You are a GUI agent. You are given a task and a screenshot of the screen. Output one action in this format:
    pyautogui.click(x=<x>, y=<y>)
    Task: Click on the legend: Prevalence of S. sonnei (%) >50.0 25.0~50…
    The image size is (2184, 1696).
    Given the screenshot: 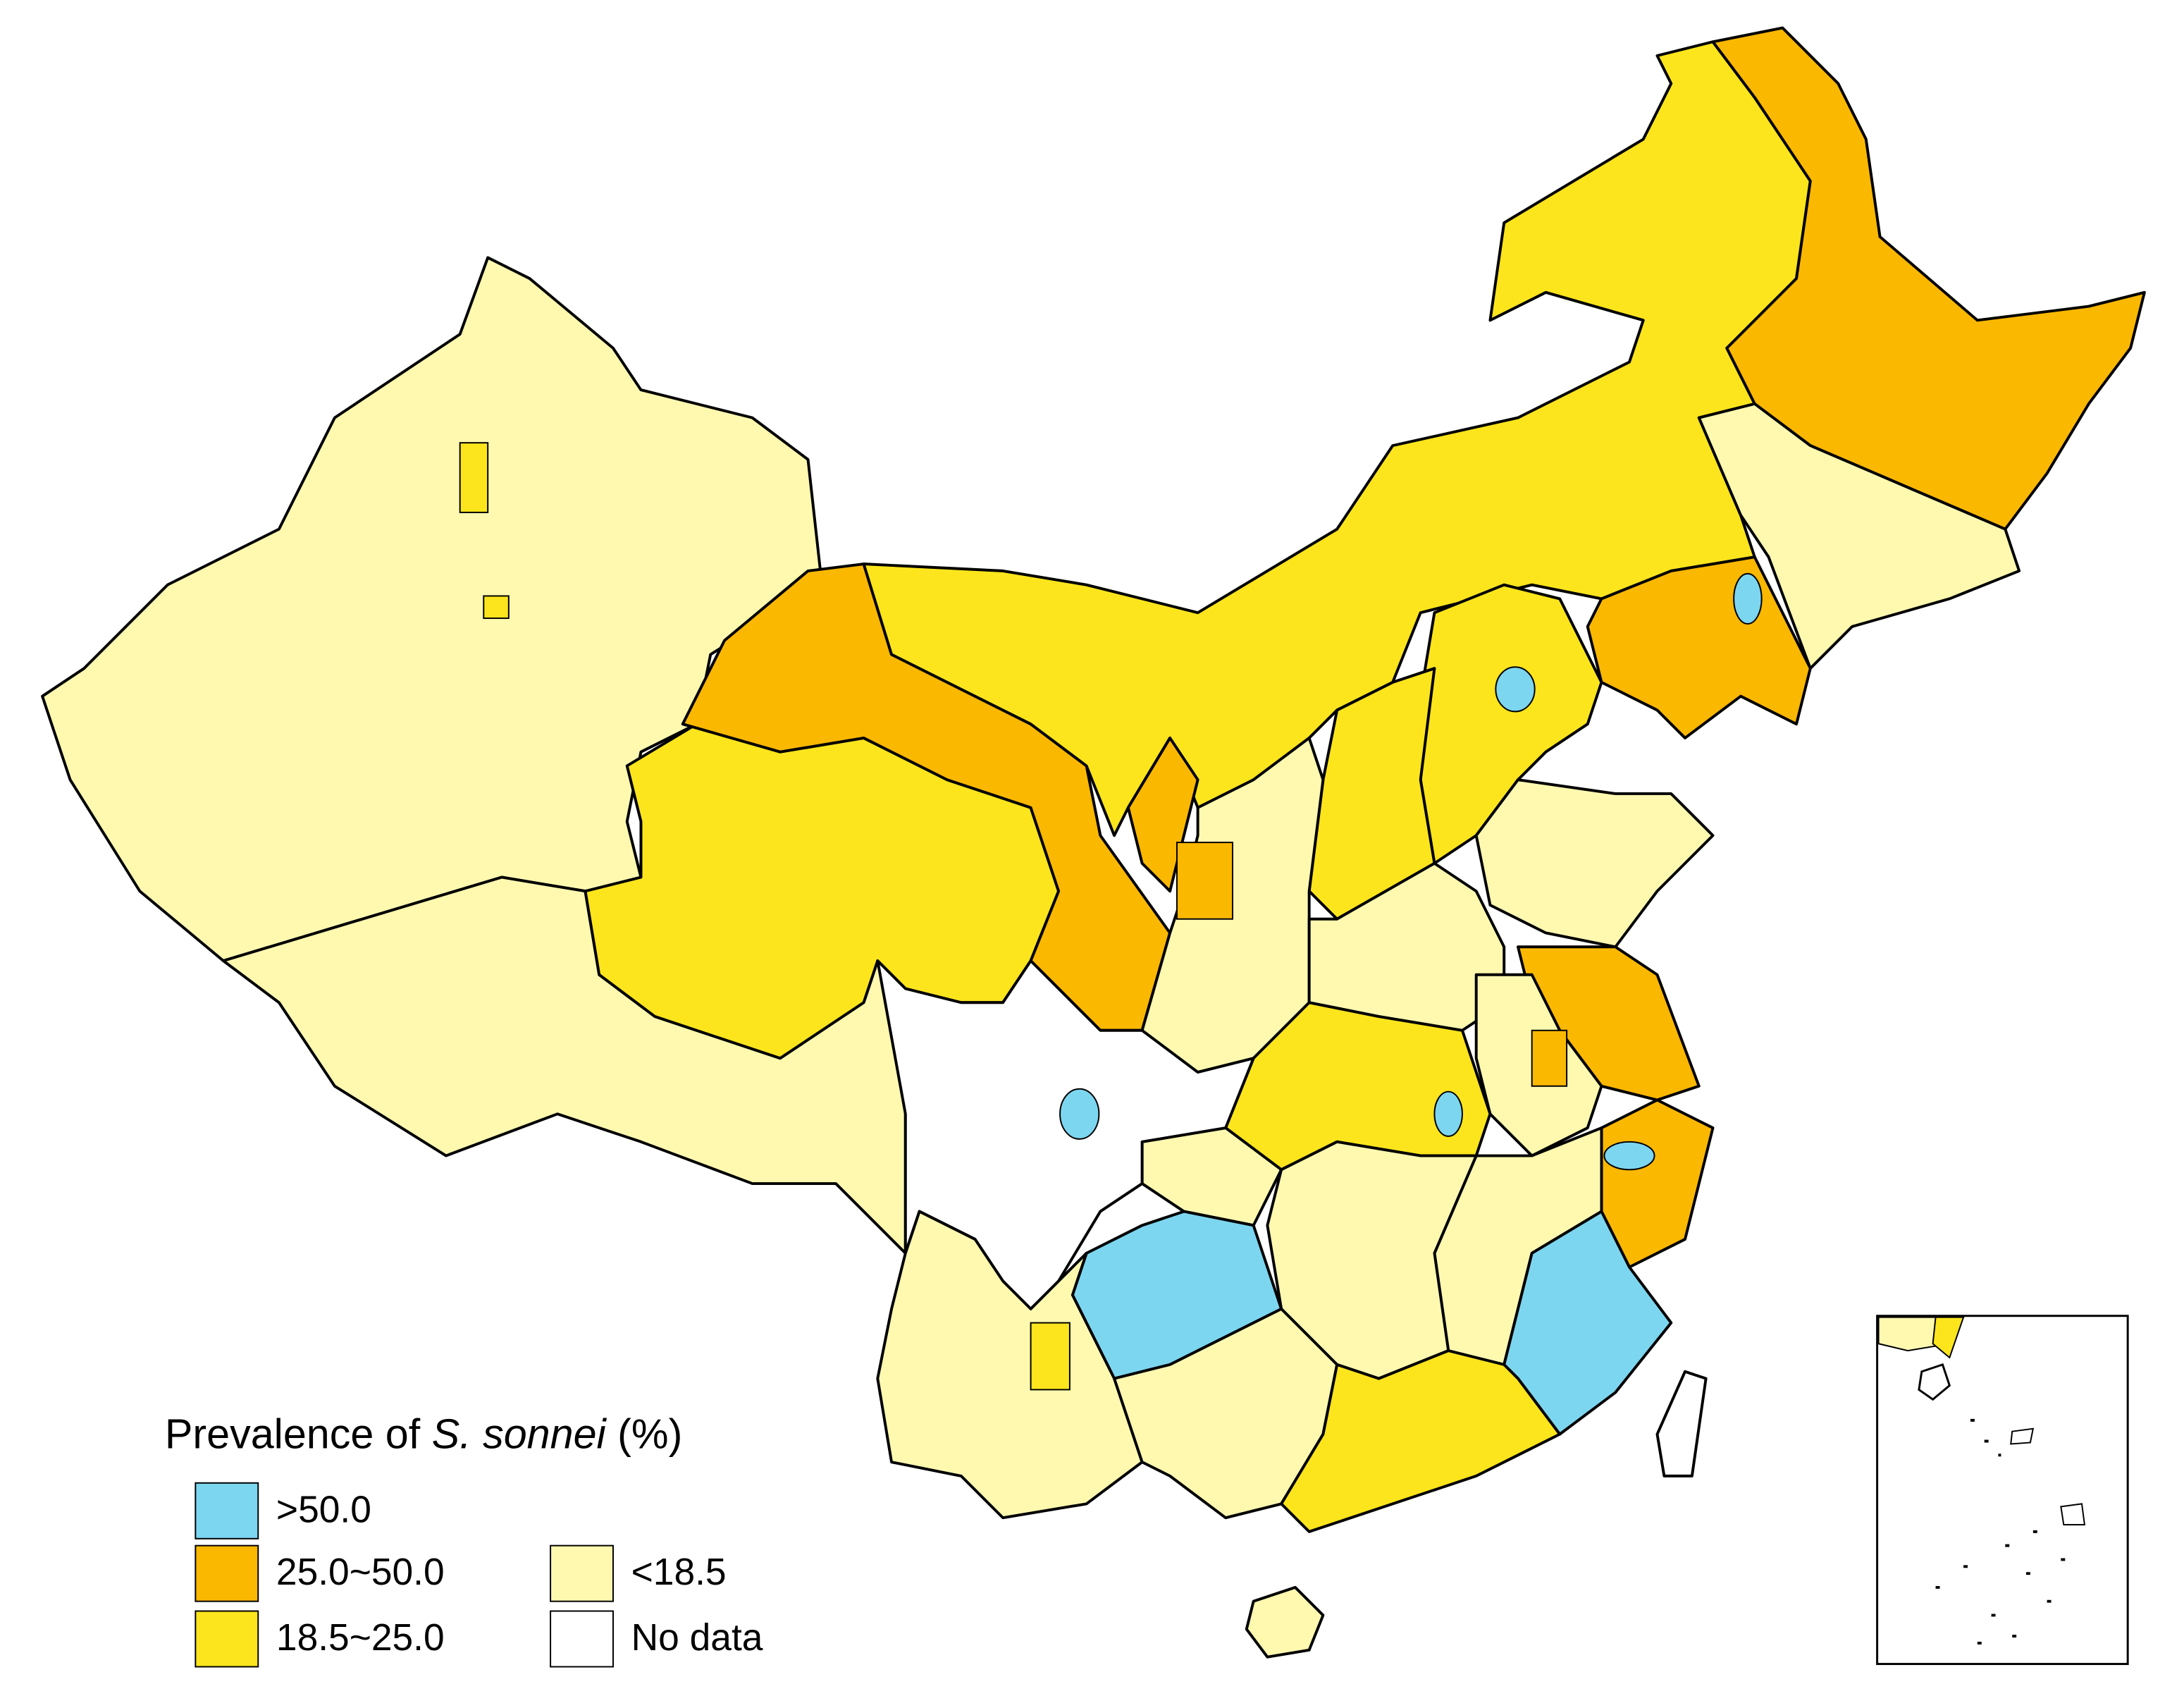 What is the action you would take?
    pyautogui.click(x=464, y=1539)
    